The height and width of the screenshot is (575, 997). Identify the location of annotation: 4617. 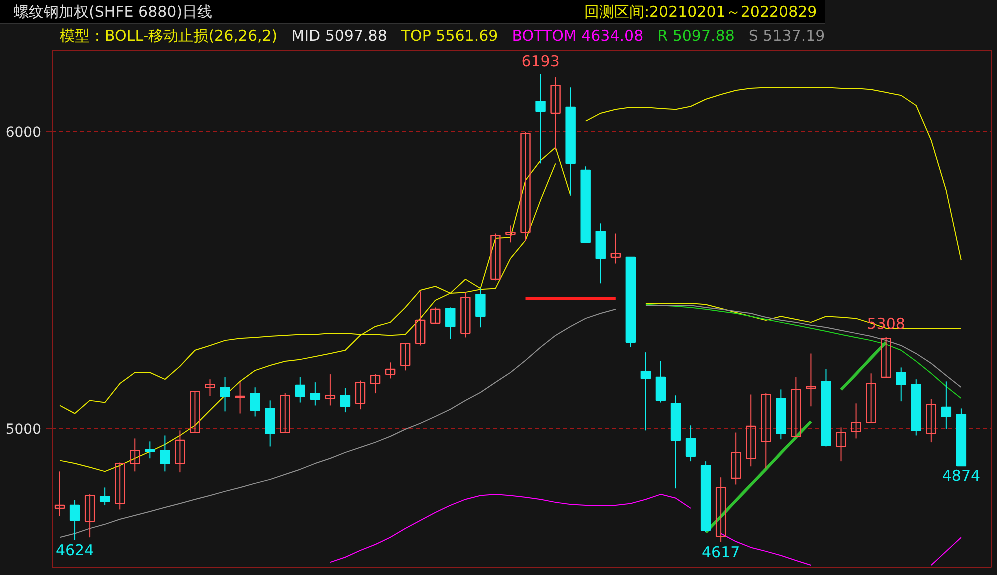
(721, 552).